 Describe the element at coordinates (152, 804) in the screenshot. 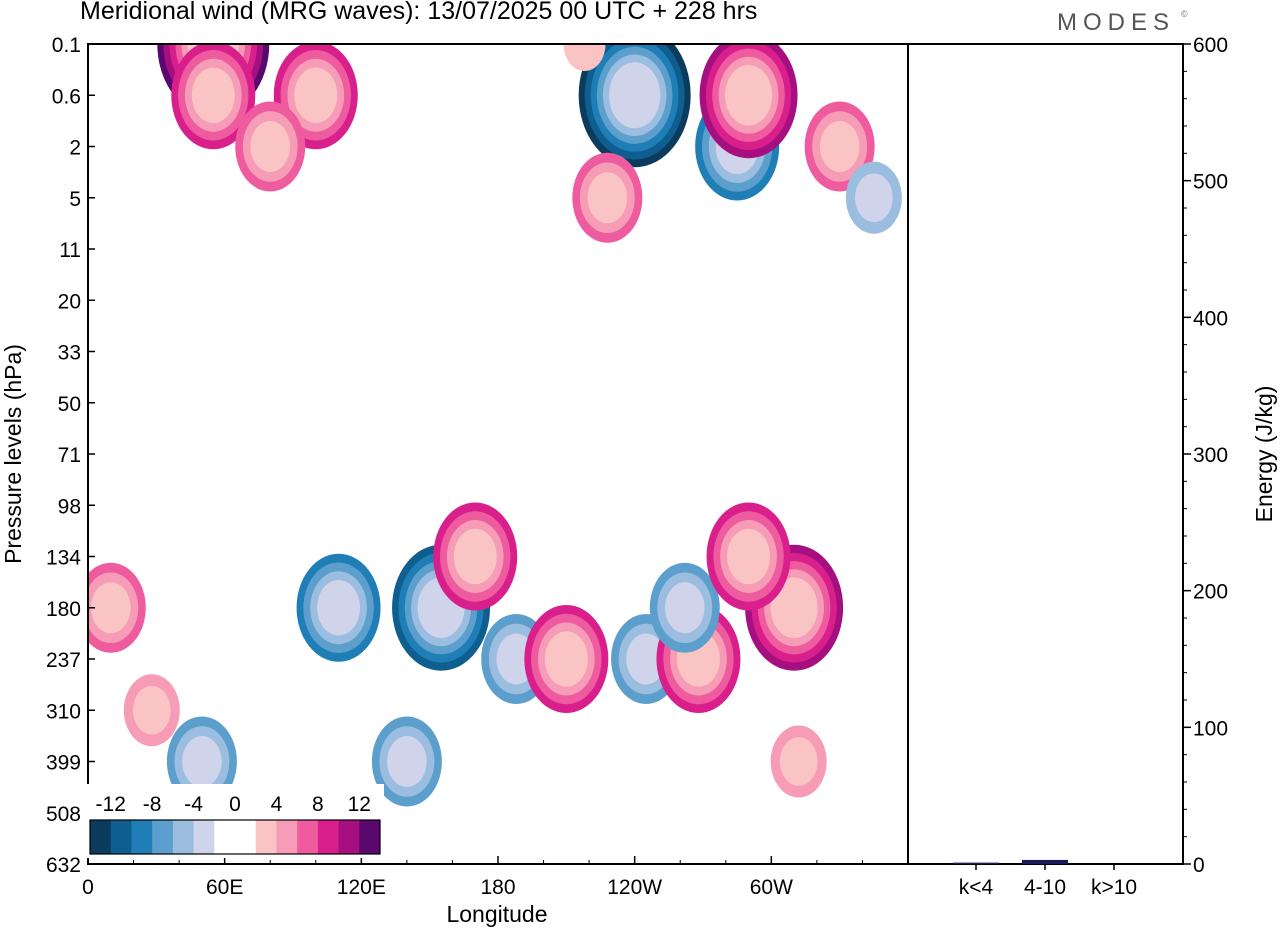

I see `colorbar-label: -8` at that location.